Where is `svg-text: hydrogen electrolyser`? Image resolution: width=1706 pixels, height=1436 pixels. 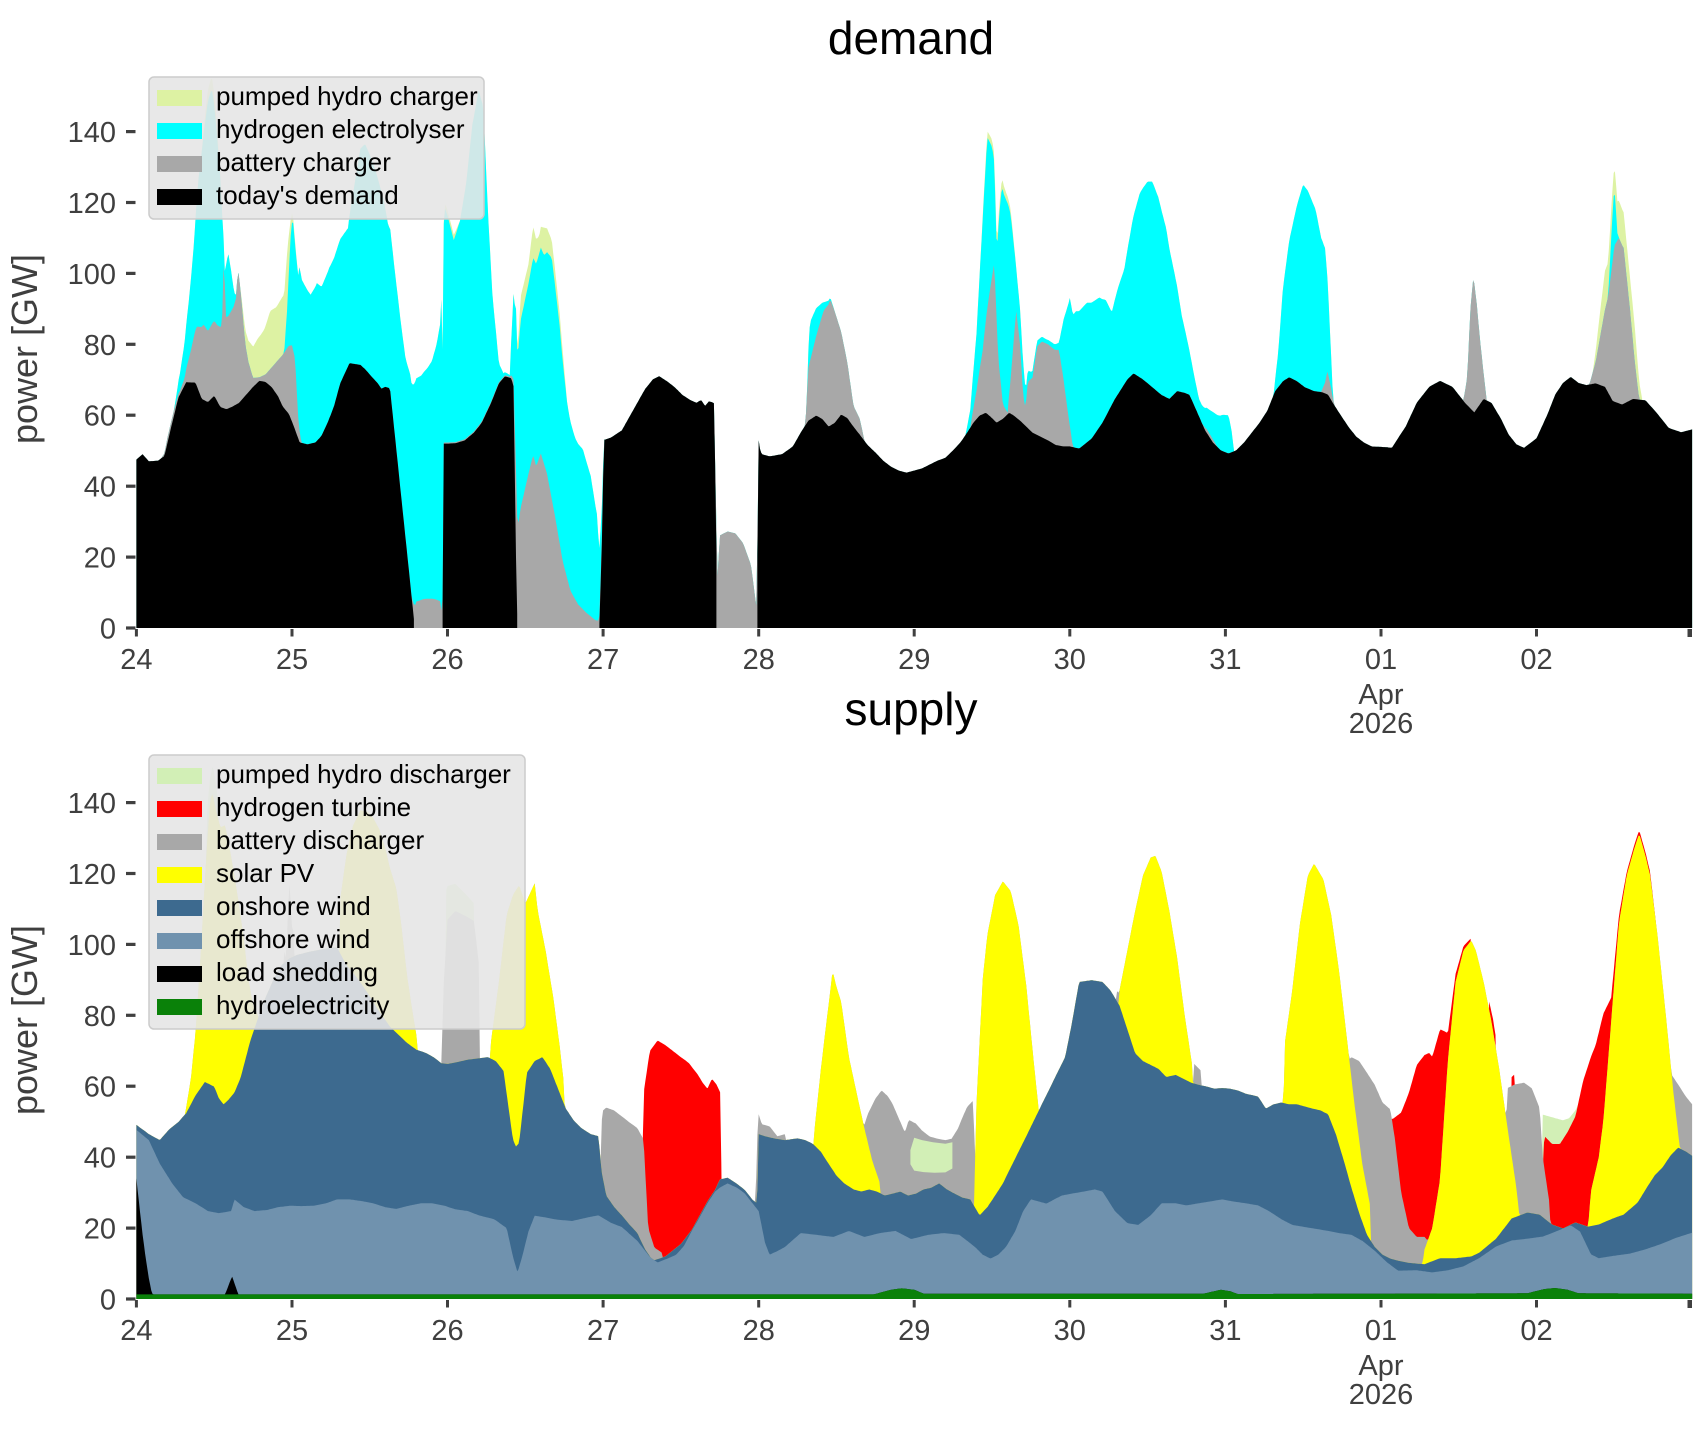
svg-text: hydrogen electrolyser is located at coordinates (340, 129).